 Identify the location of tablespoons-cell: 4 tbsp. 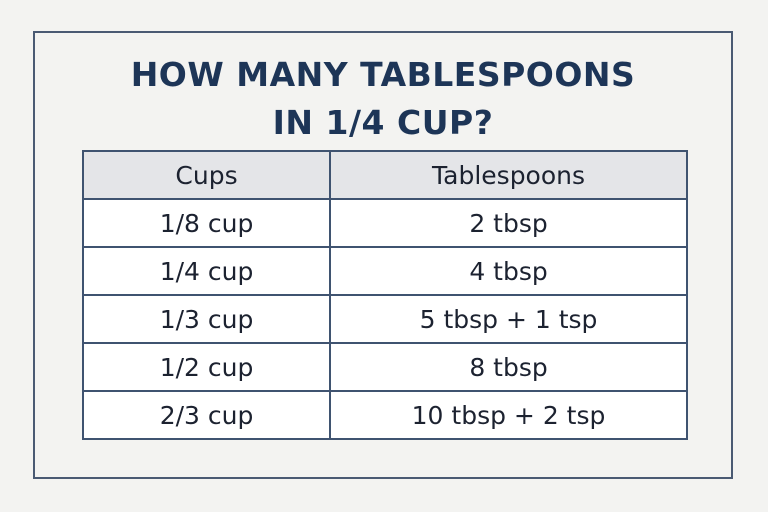
(508, 271).